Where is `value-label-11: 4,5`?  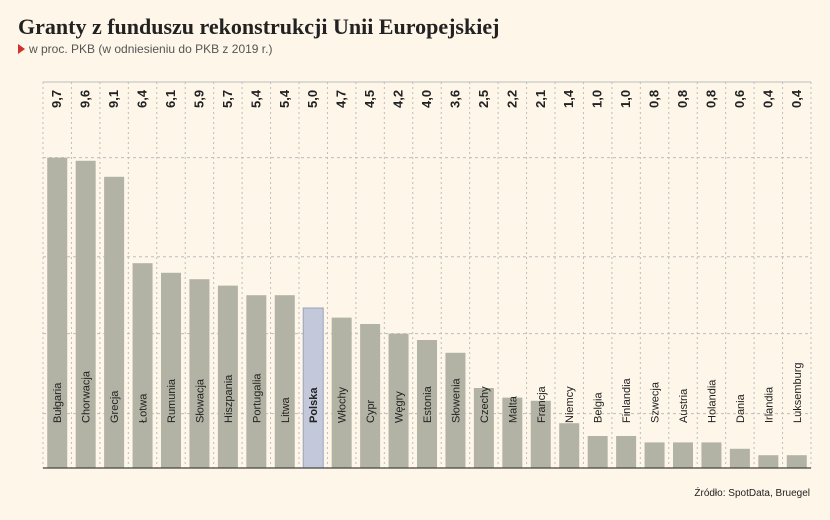 value-label-11: 4,5 is located at coordinates (369, 99).